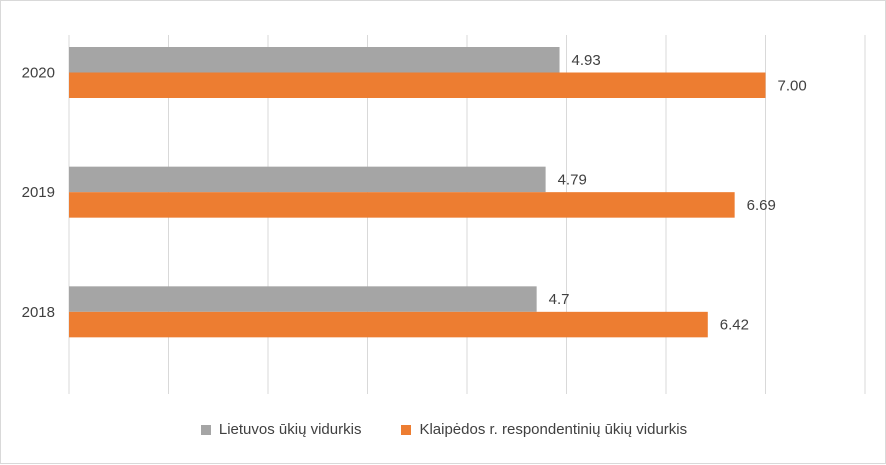 The image size is (886, 465). Describe the element at coordinates (792, 85) in the screenshot. I see `data-label-klaipedos-2020: 7.00` at that location.